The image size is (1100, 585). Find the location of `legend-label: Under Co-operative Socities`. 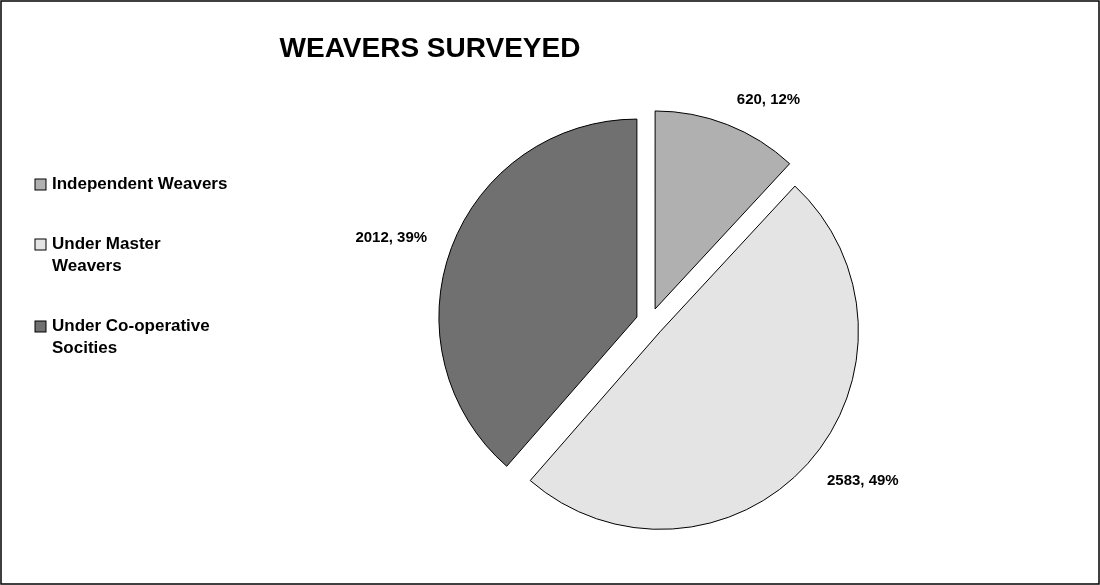

legend-label: Under Co-operative Socities is located at coordinates (131, 337).